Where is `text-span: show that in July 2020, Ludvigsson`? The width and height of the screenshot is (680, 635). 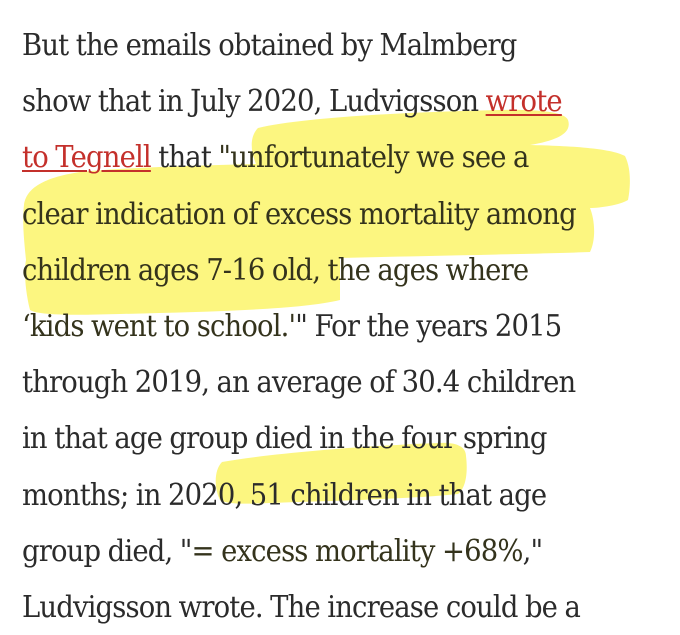
text-span: show that in July 2020, Ludvigsson is located at coordinates (254, 101).